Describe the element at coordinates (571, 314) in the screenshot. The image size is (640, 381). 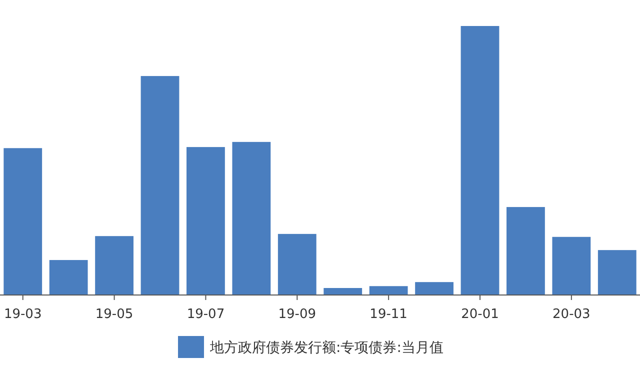
I see `x-tick-label: 20-03` at that location.